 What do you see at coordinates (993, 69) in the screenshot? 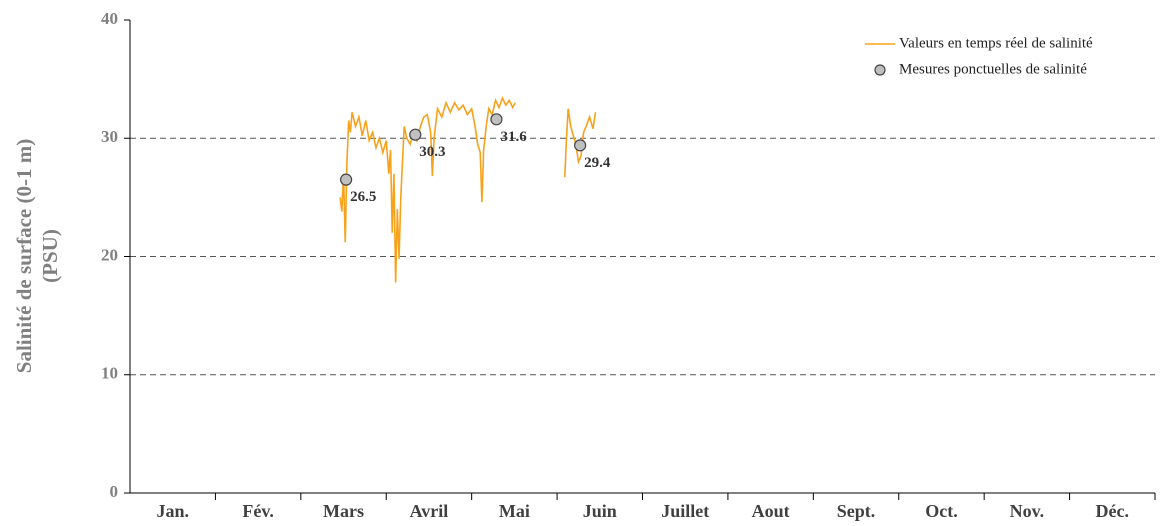
I see `legend-label: Mesures ponctuelles de salinité` at bounding box center [993, 69].